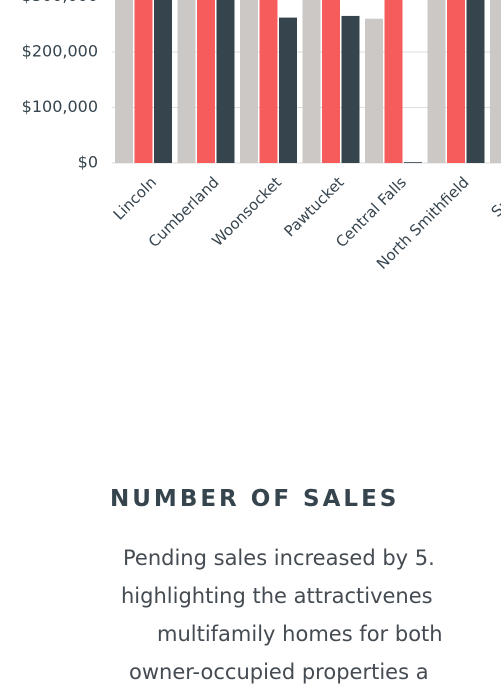 The width and height of the screenshot is (501, 697). I want to click on paragraph-line: owner-occupied properties a, so click(279, 672).